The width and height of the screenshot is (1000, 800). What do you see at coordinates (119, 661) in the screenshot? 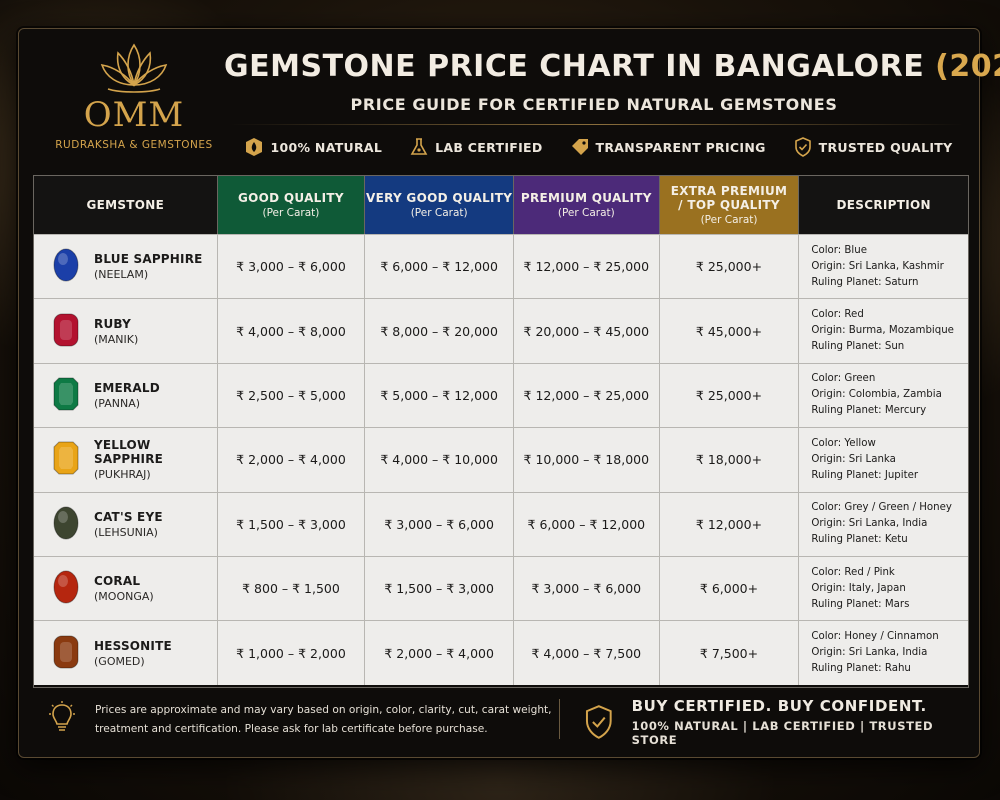
I see `gem-alias: (GOMED)` at bounding box center [119, 661].